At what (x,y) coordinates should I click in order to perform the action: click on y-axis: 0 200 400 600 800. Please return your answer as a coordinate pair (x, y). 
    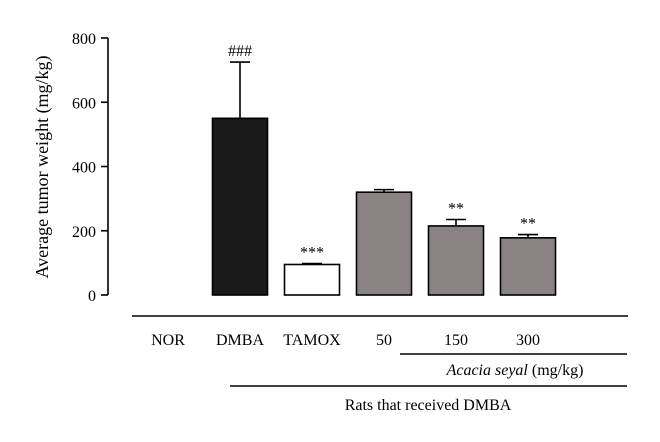
    Looking at the image, I should click on (90, 168).